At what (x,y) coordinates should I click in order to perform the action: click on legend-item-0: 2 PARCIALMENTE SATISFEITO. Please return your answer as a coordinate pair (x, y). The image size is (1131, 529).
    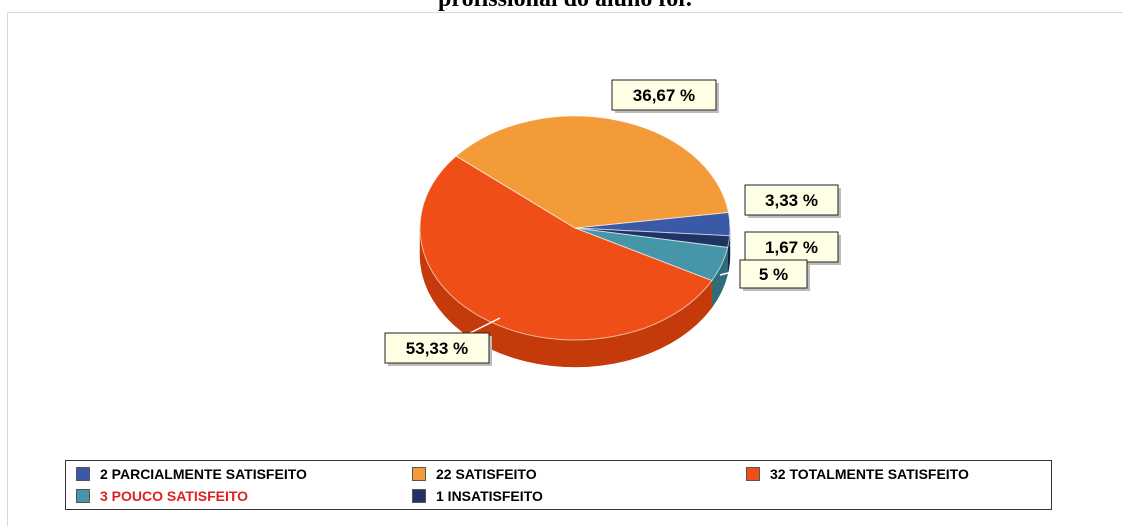
    Looking at the image, I should click on (191, 474).